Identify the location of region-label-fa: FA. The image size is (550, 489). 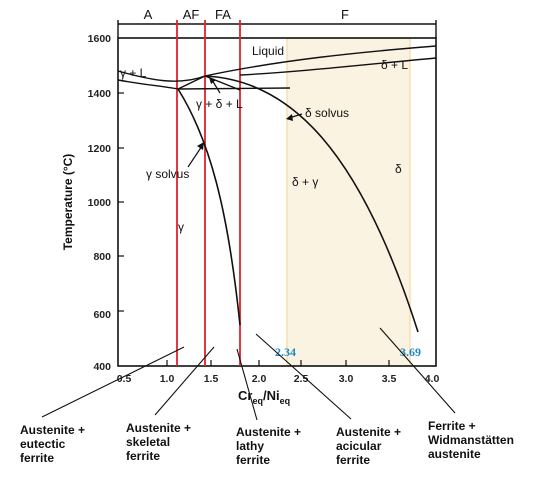
(223, 14).